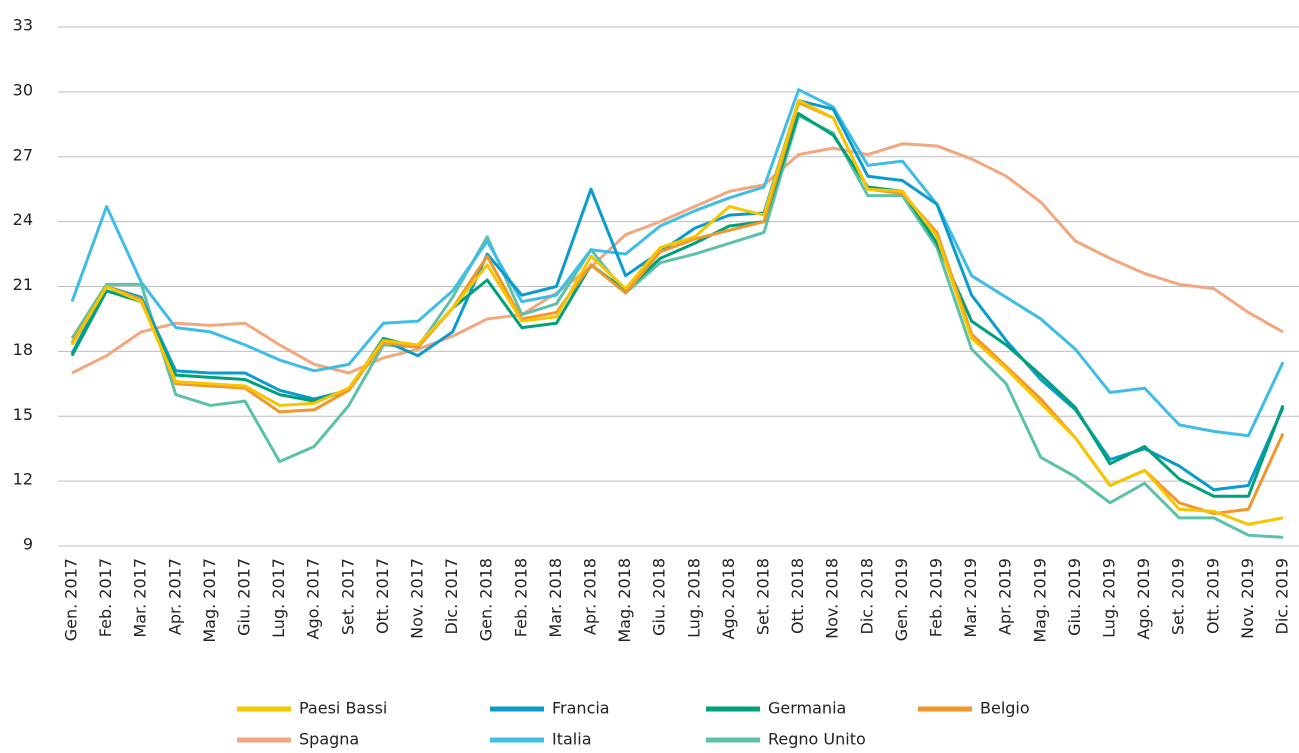  What do you see at coordinates (817, 739) in the screenshot?
I see `legend-label: Regno Unito` at bounding box center [817, 739].